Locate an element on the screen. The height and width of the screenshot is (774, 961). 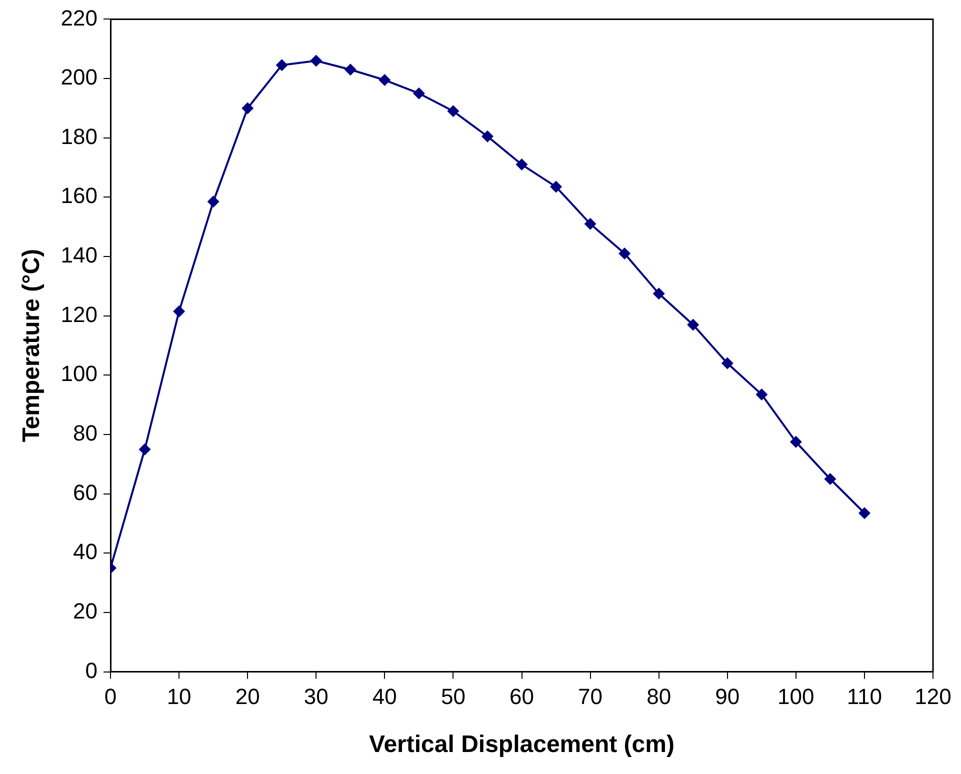
y-tick-label: 120 is located at coordinates (79, 314).